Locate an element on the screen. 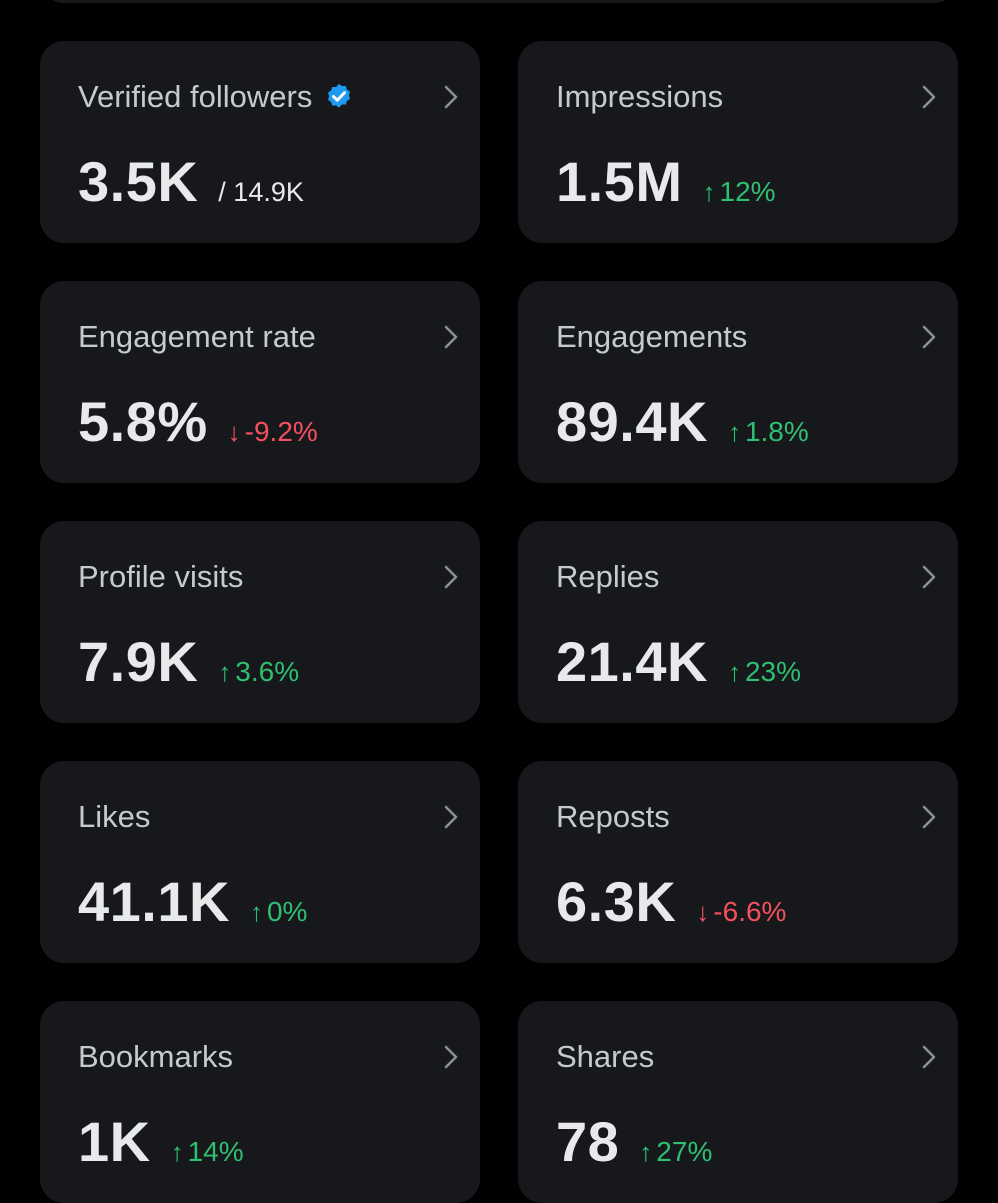 The width and height of the screenshot is (998, 1203). metric-change-value: 27% is located at coordinates (684, 1151).